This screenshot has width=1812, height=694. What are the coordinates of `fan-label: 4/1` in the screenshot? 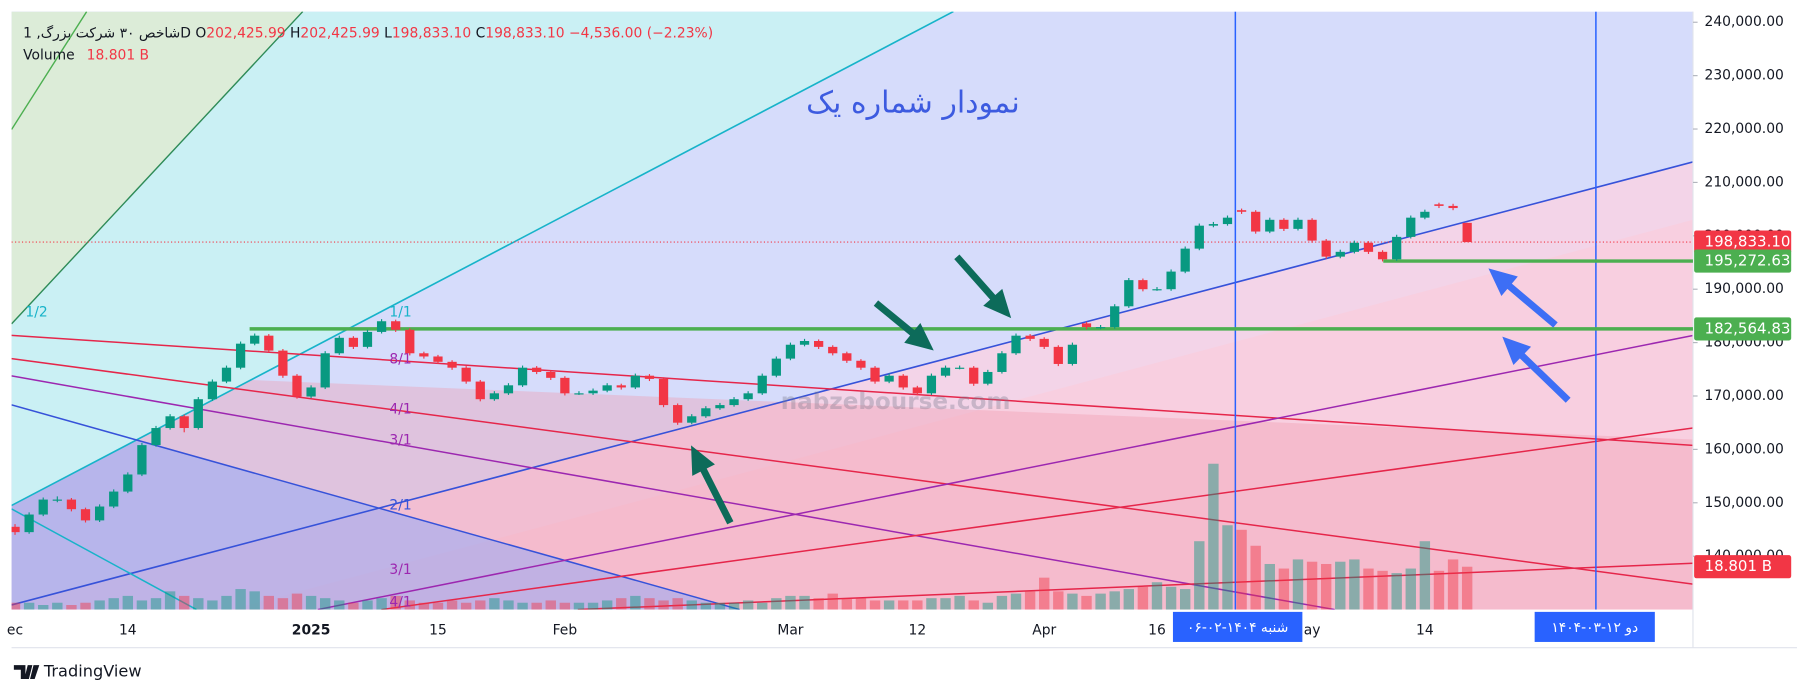 It's located at (400, 603).